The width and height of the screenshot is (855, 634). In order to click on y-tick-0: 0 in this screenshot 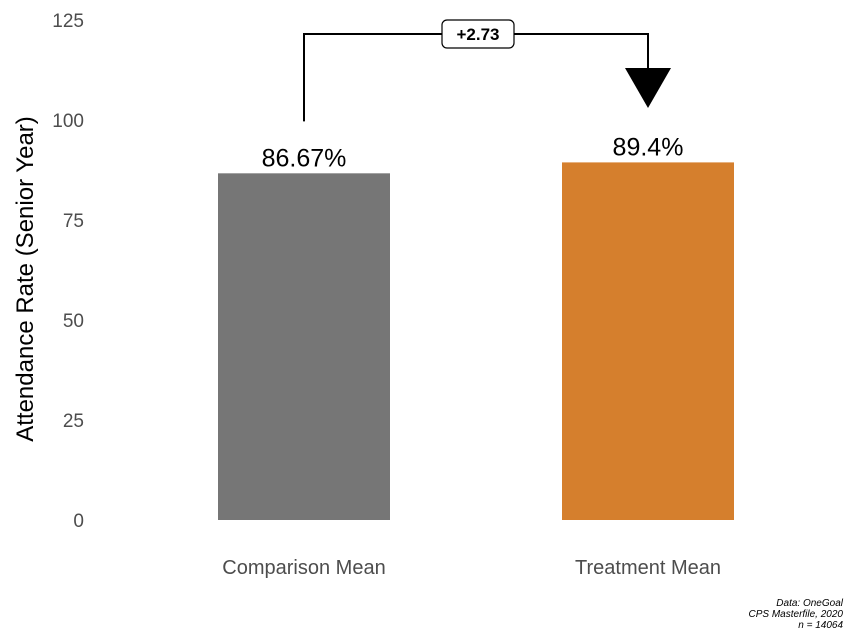, I will do `click(78, 521)`.